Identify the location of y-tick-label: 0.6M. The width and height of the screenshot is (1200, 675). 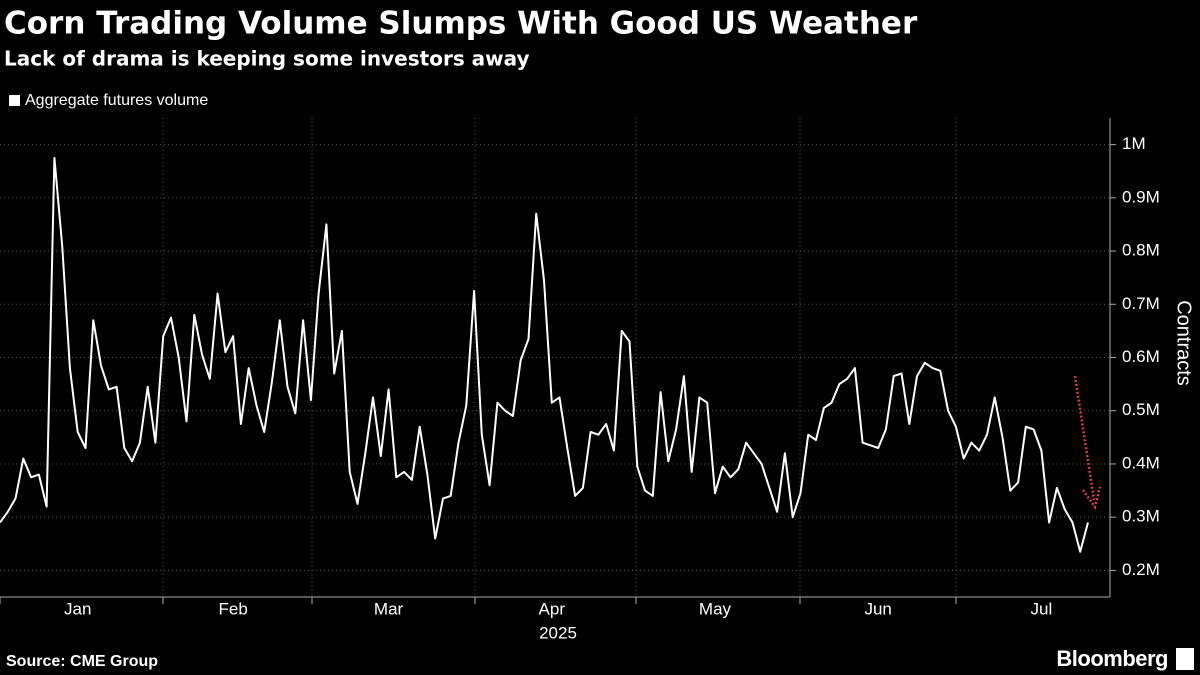
(1141, 356).